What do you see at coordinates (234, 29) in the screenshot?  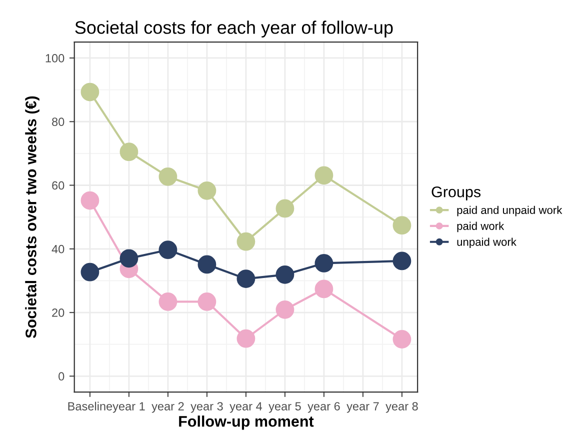 I see `chart-title: Societal costs for each year of follow-up` at bounding box center [234, 29].